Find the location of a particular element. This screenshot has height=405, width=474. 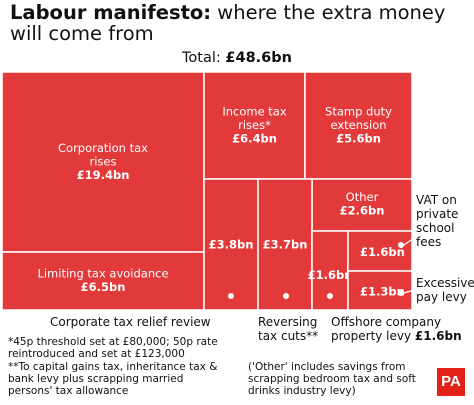

cell-value-label: £19.4bn is located at coordinates (103, 175).